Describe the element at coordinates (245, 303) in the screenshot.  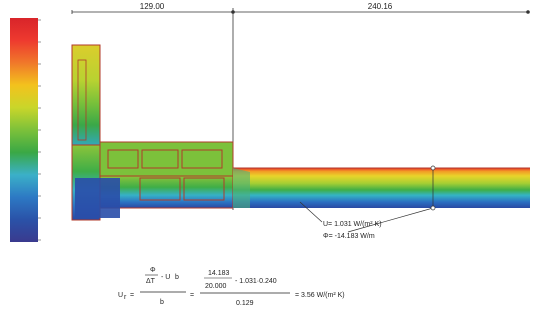
I see `formula-value-den: 0.129` at that location.